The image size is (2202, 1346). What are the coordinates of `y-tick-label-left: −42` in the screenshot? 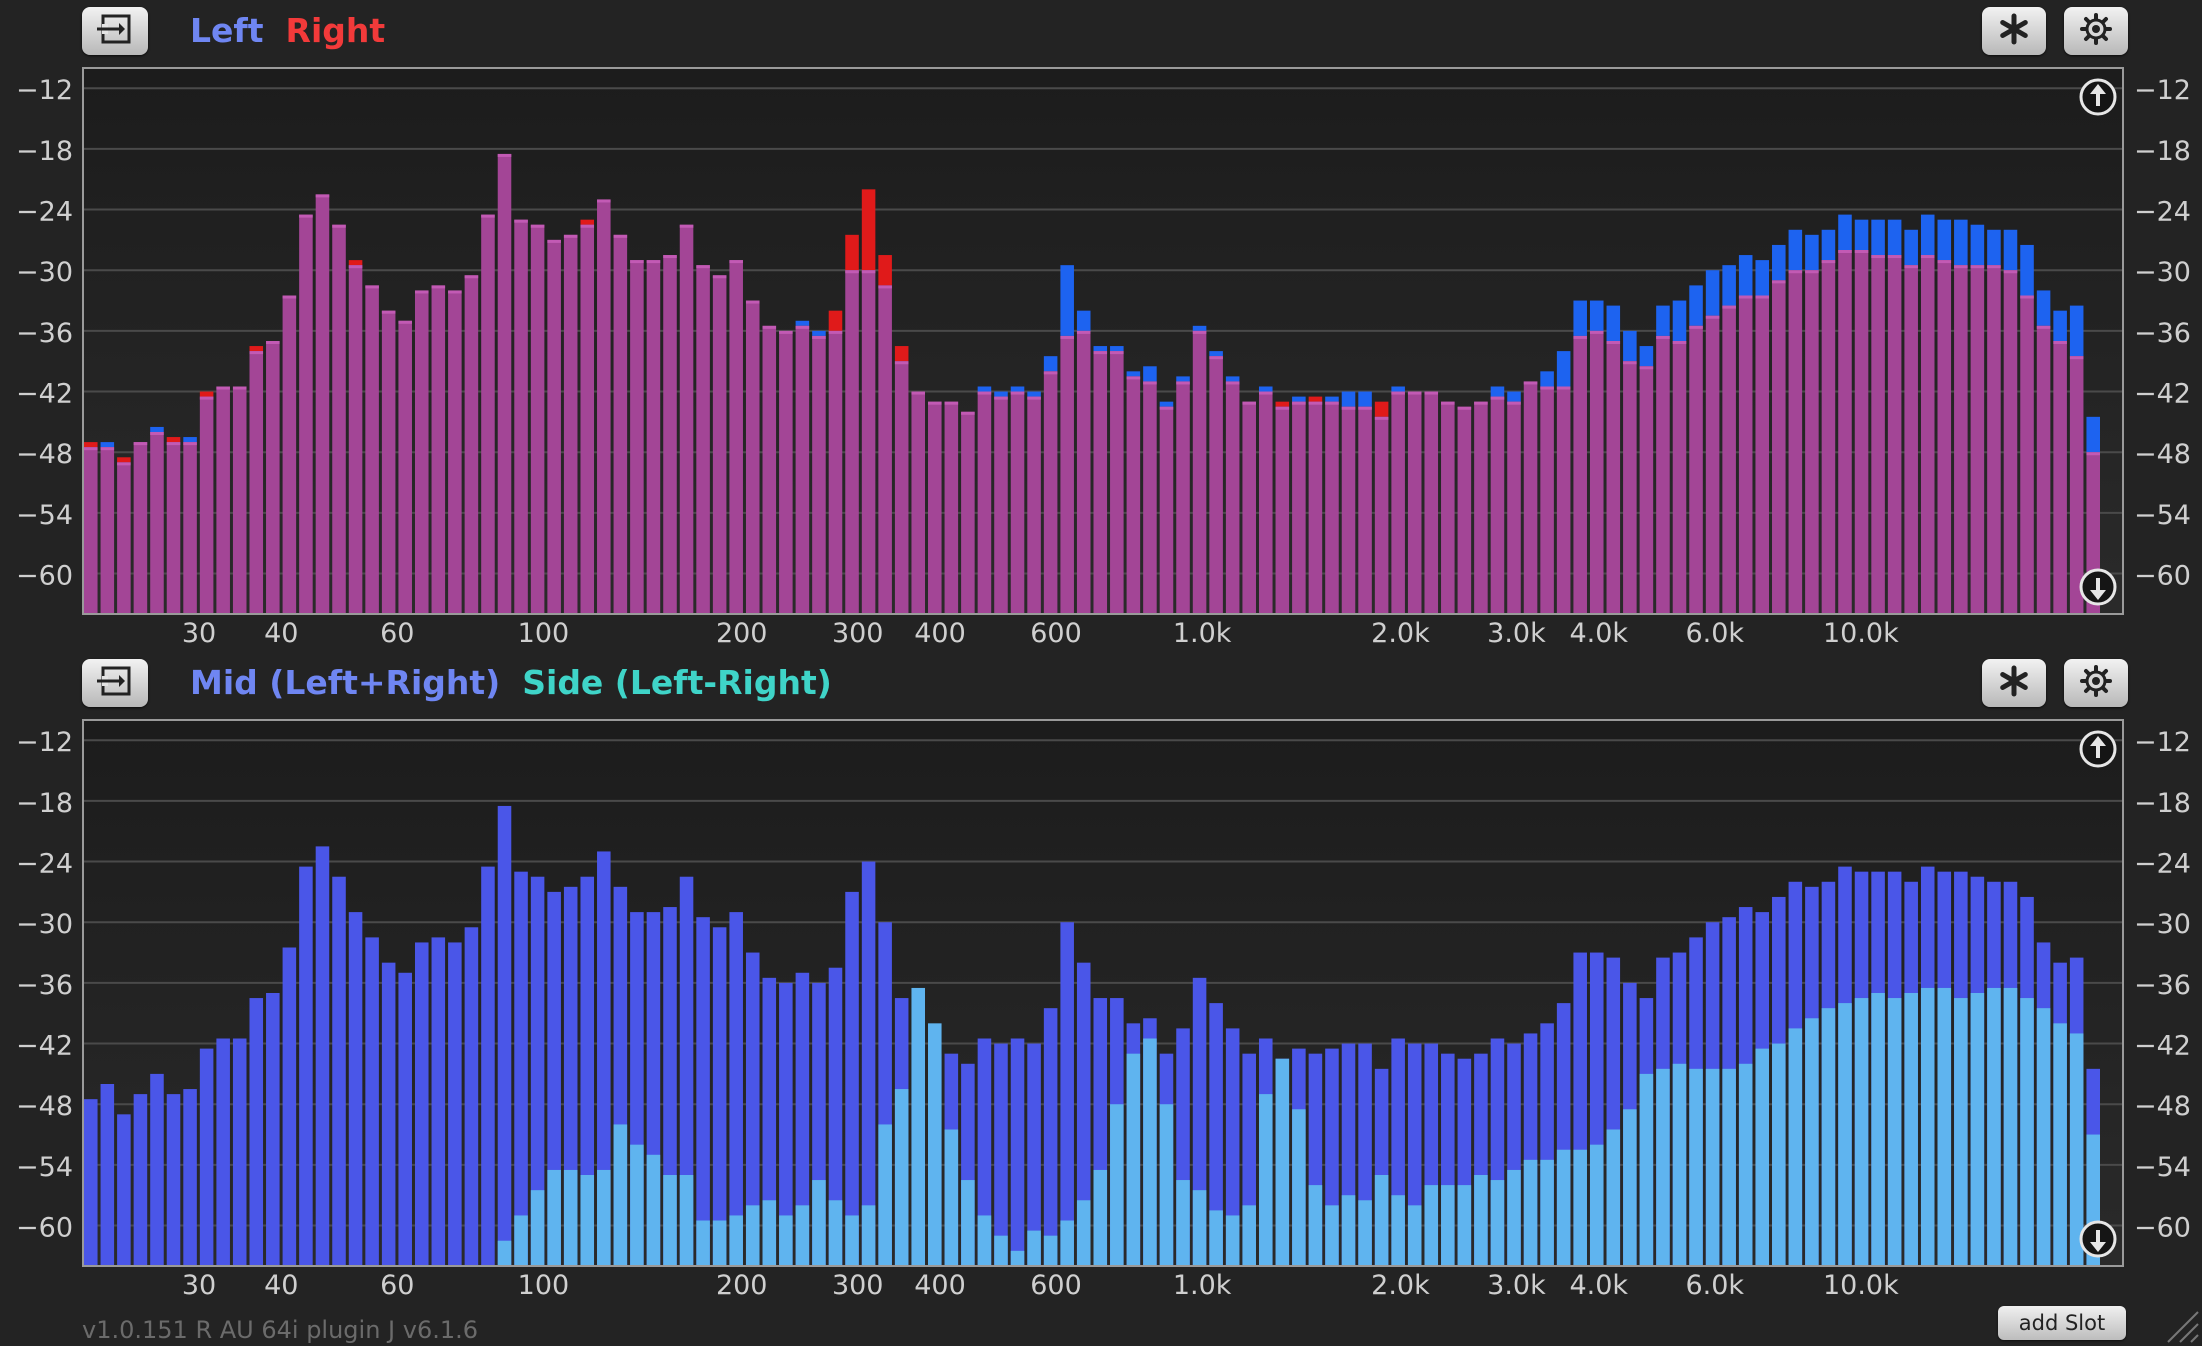 It's located at (44, 394).